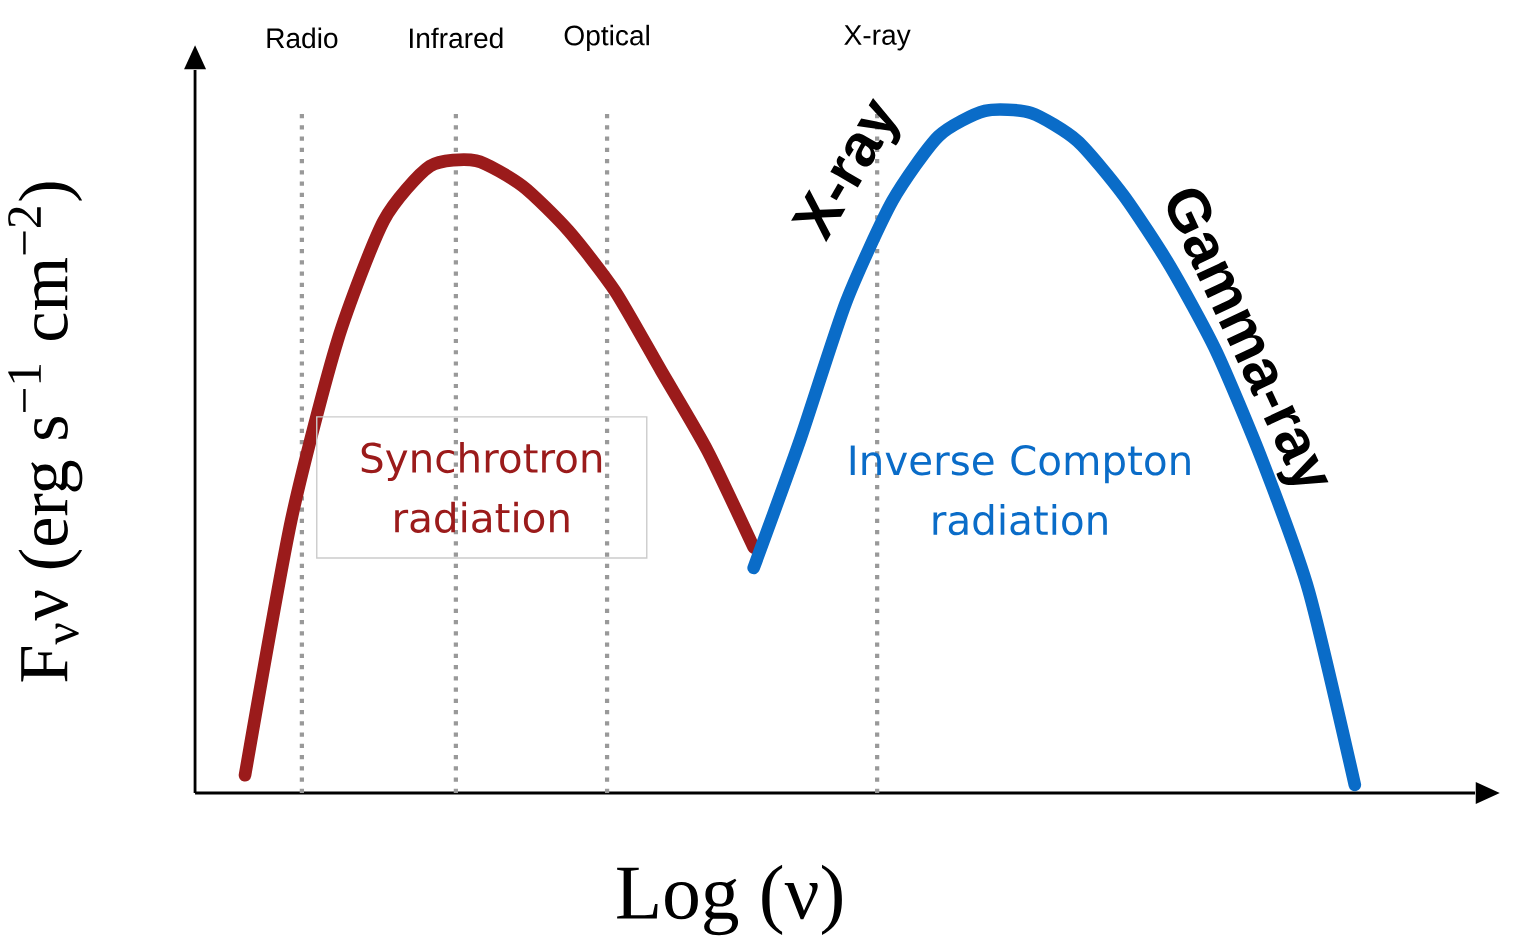  What do you see at coordinates (302, 38) in the screenshot?
I see `text: Radio` at bounding box center [302, 38].